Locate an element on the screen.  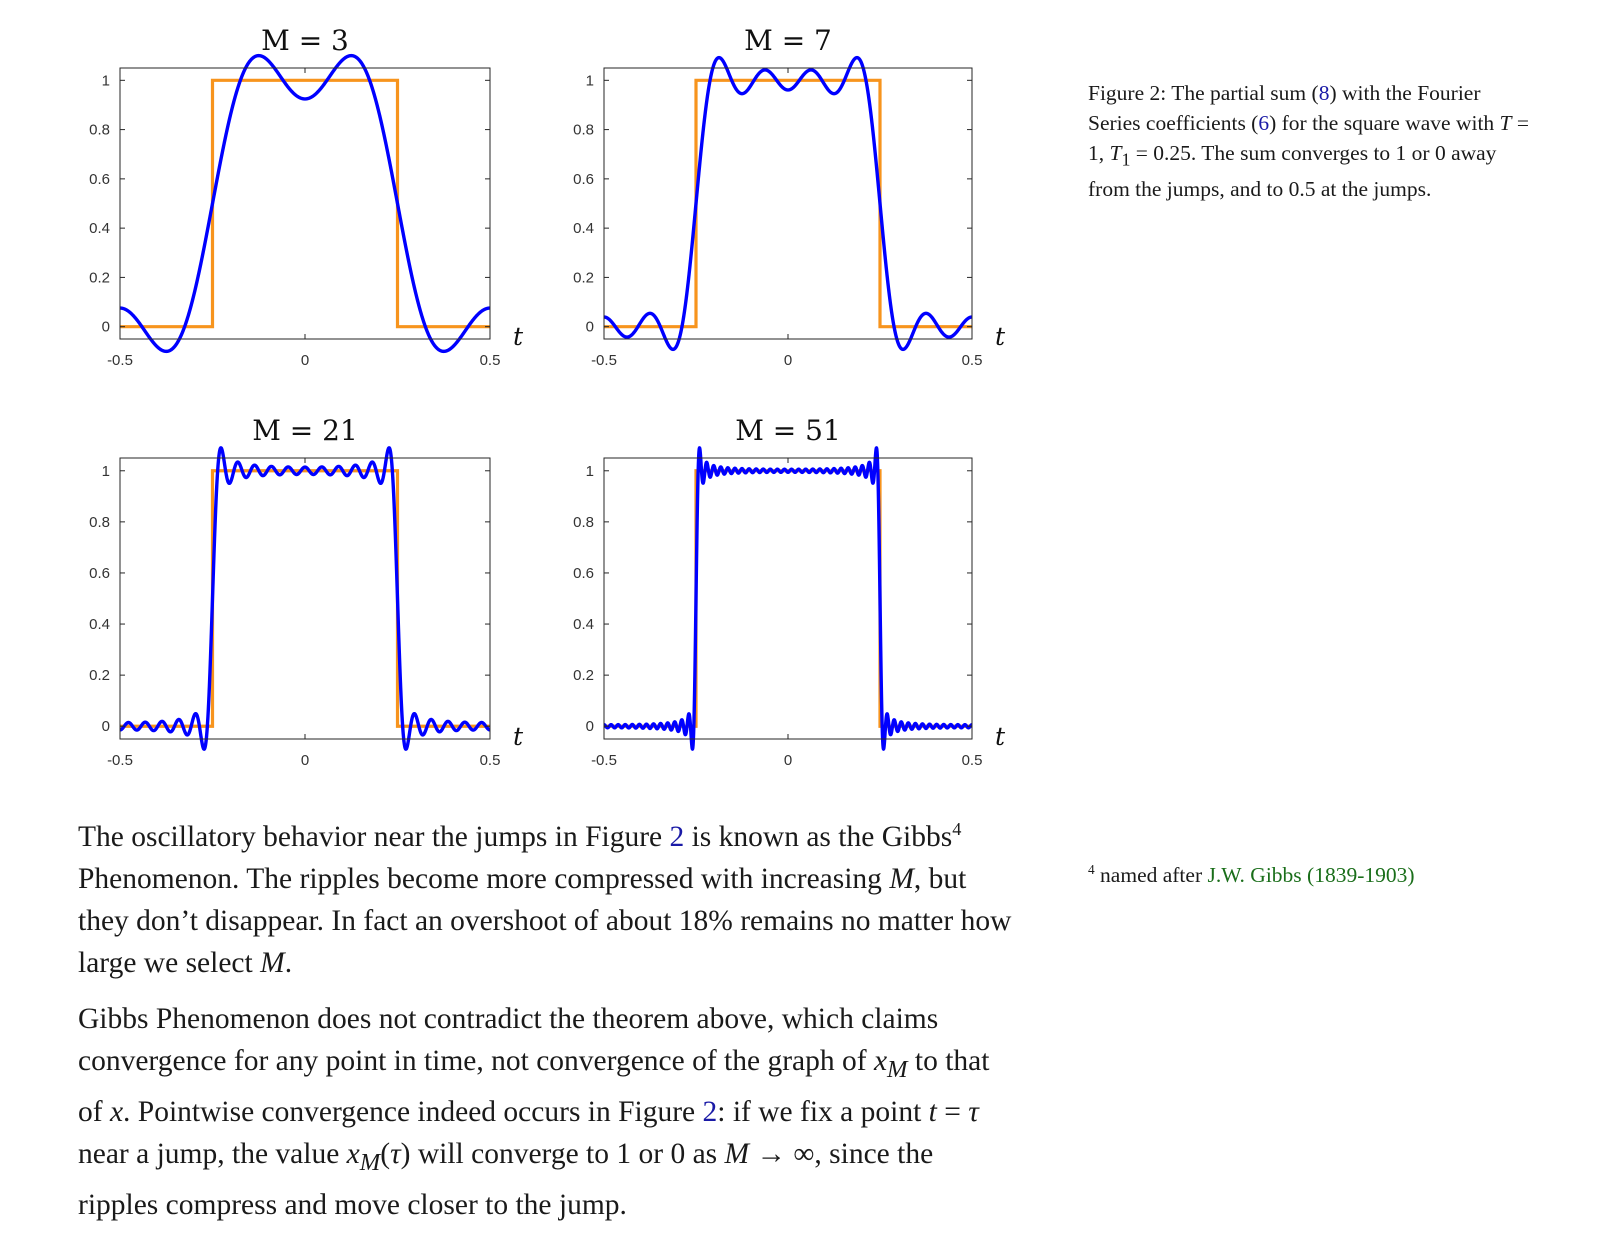
caption-text: Figure 2: The partial sum ( is located at coordinates (1203, 93).